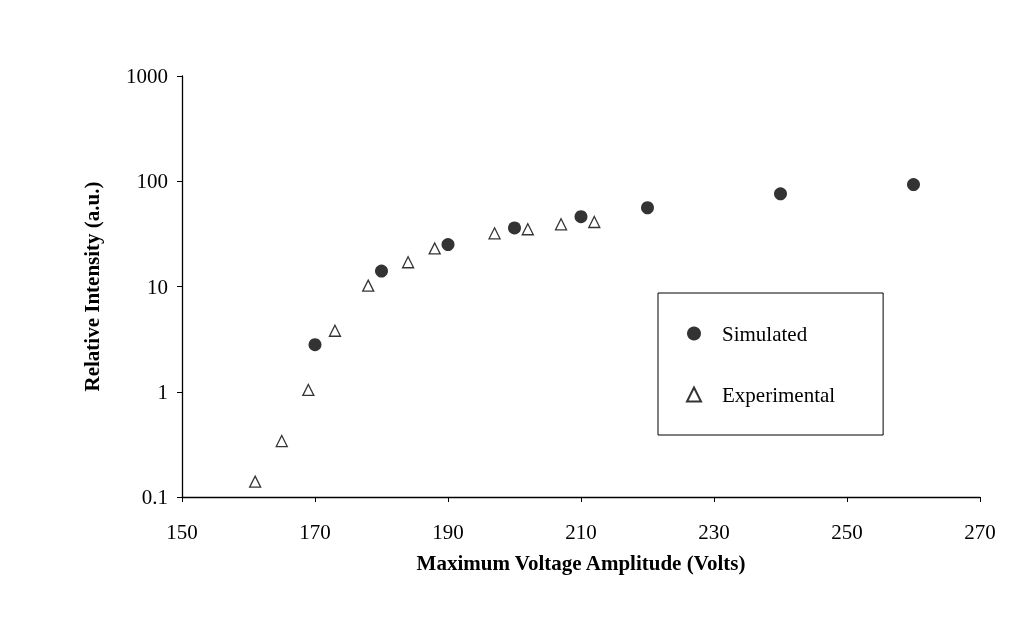  I want to click on y-tick-label: 1000, so click(147, 76).